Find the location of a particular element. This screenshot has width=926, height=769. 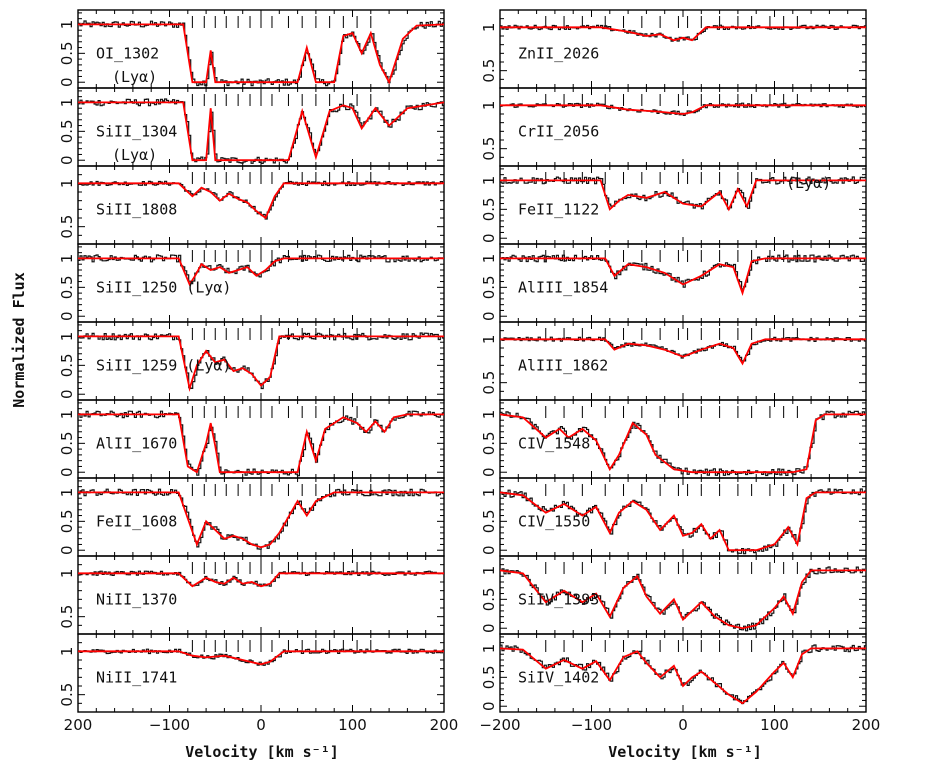

panel-civ_1550: 0 0.5 1 CIV_1550 is located at coordinates (673, 517).